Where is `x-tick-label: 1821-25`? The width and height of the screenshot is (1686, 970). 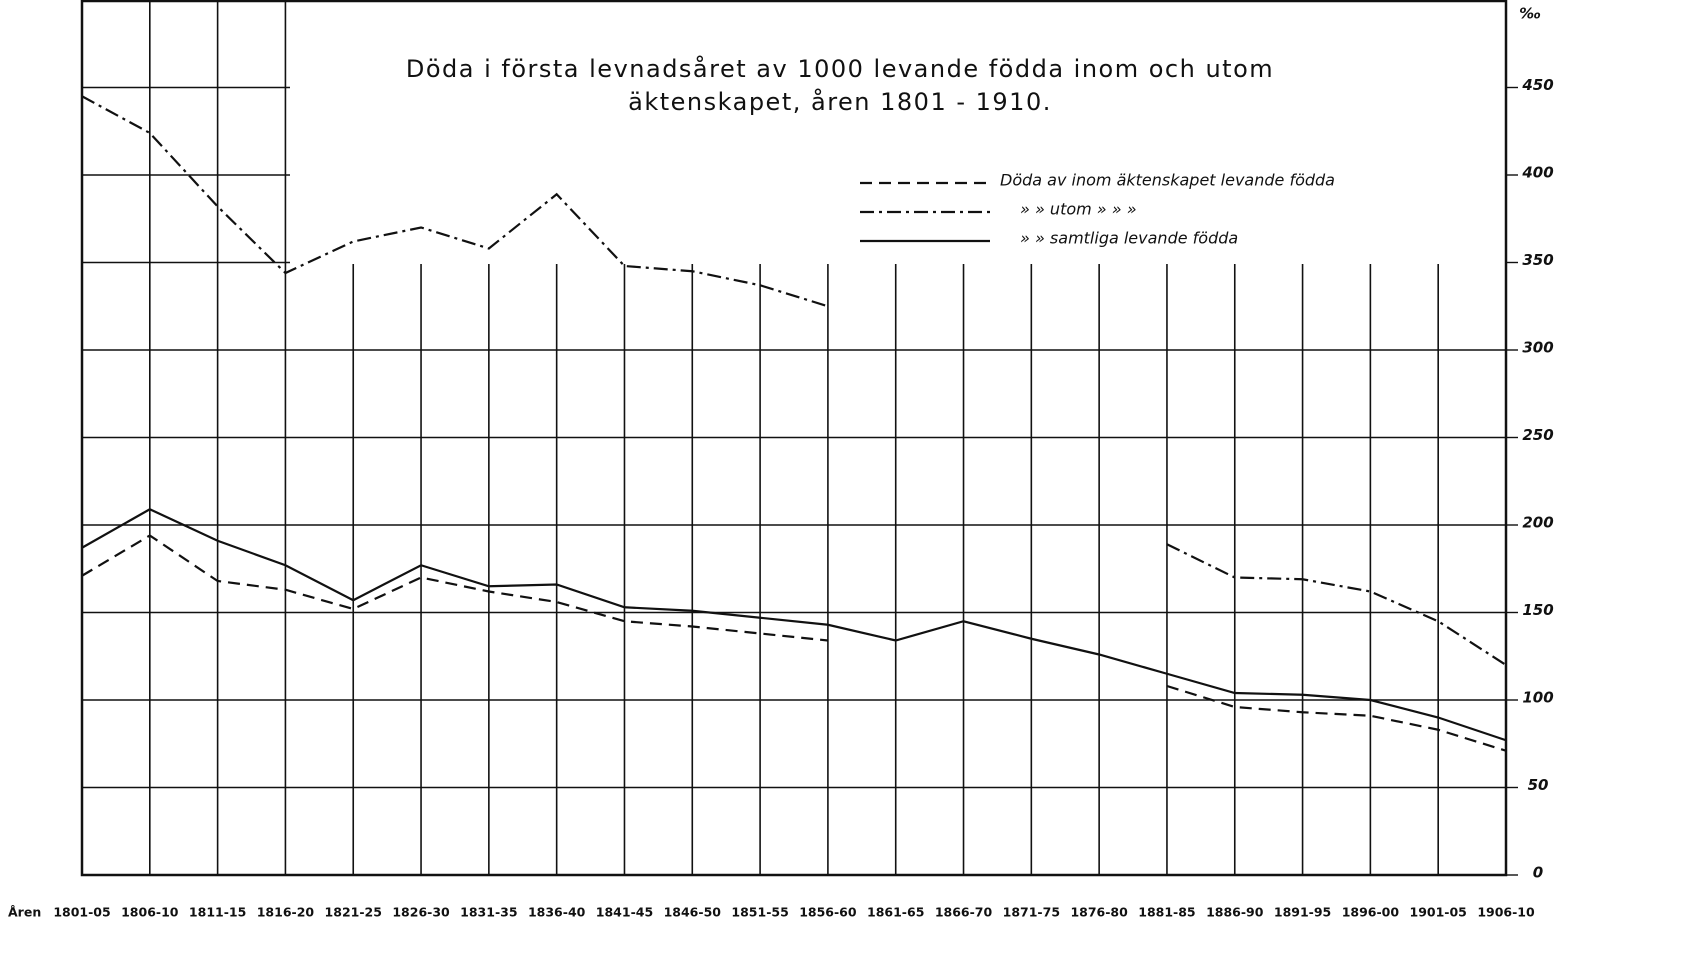
x-tick-label: 1821-25 is located at coordinates (353, 912).